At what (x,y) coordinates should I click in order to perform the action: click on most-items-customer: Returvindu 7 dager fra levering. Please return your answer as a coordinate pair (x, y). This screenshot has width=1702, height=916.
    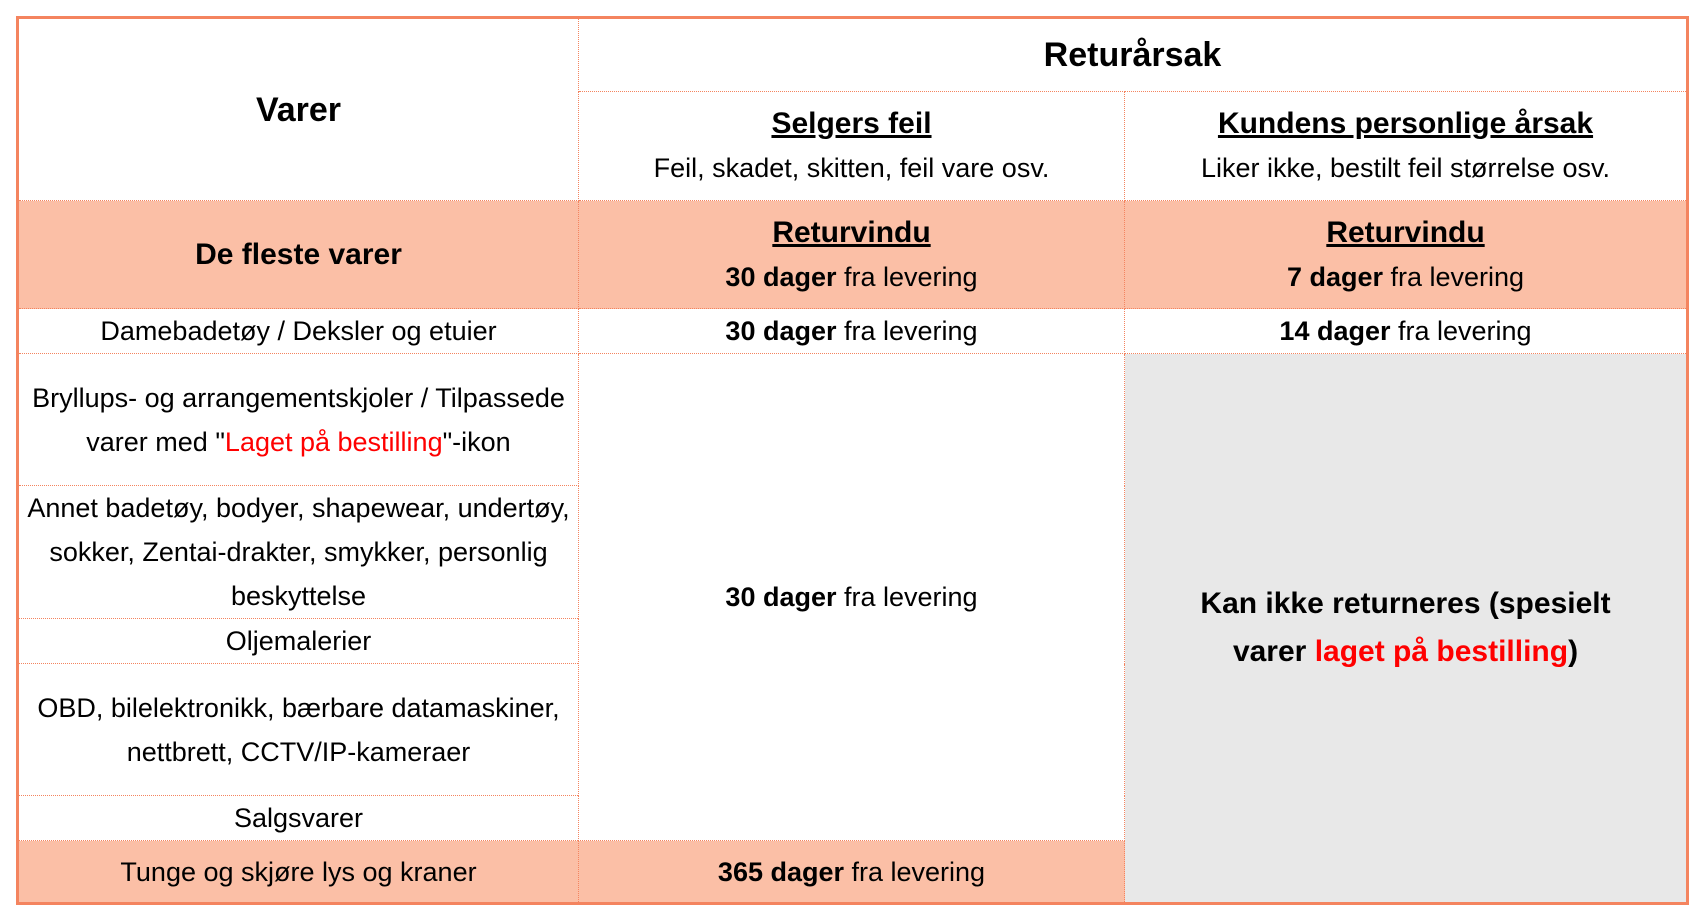
    Looking at the image, I should click on (1406, 254).